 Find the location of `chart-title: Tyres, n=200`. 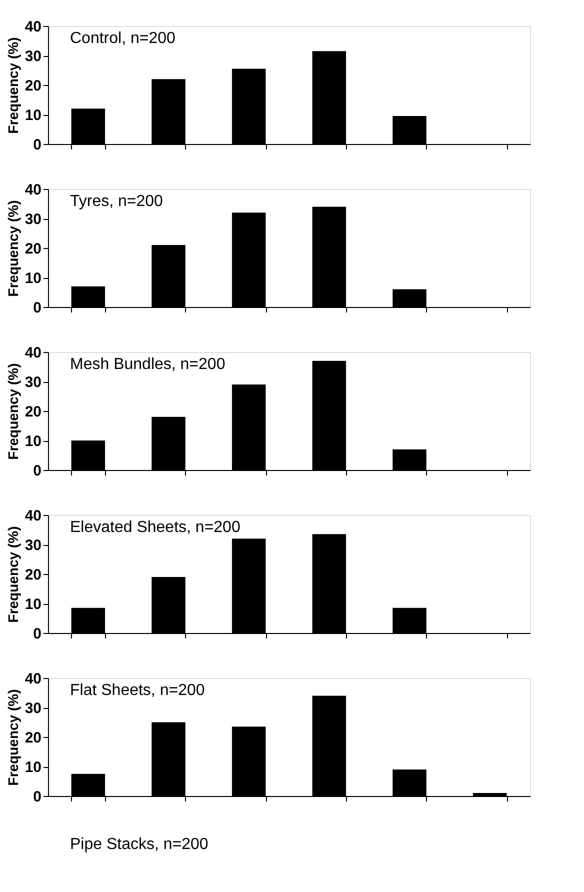

chart-title: Tyres, n=200 is located at coordinates (117, 201).